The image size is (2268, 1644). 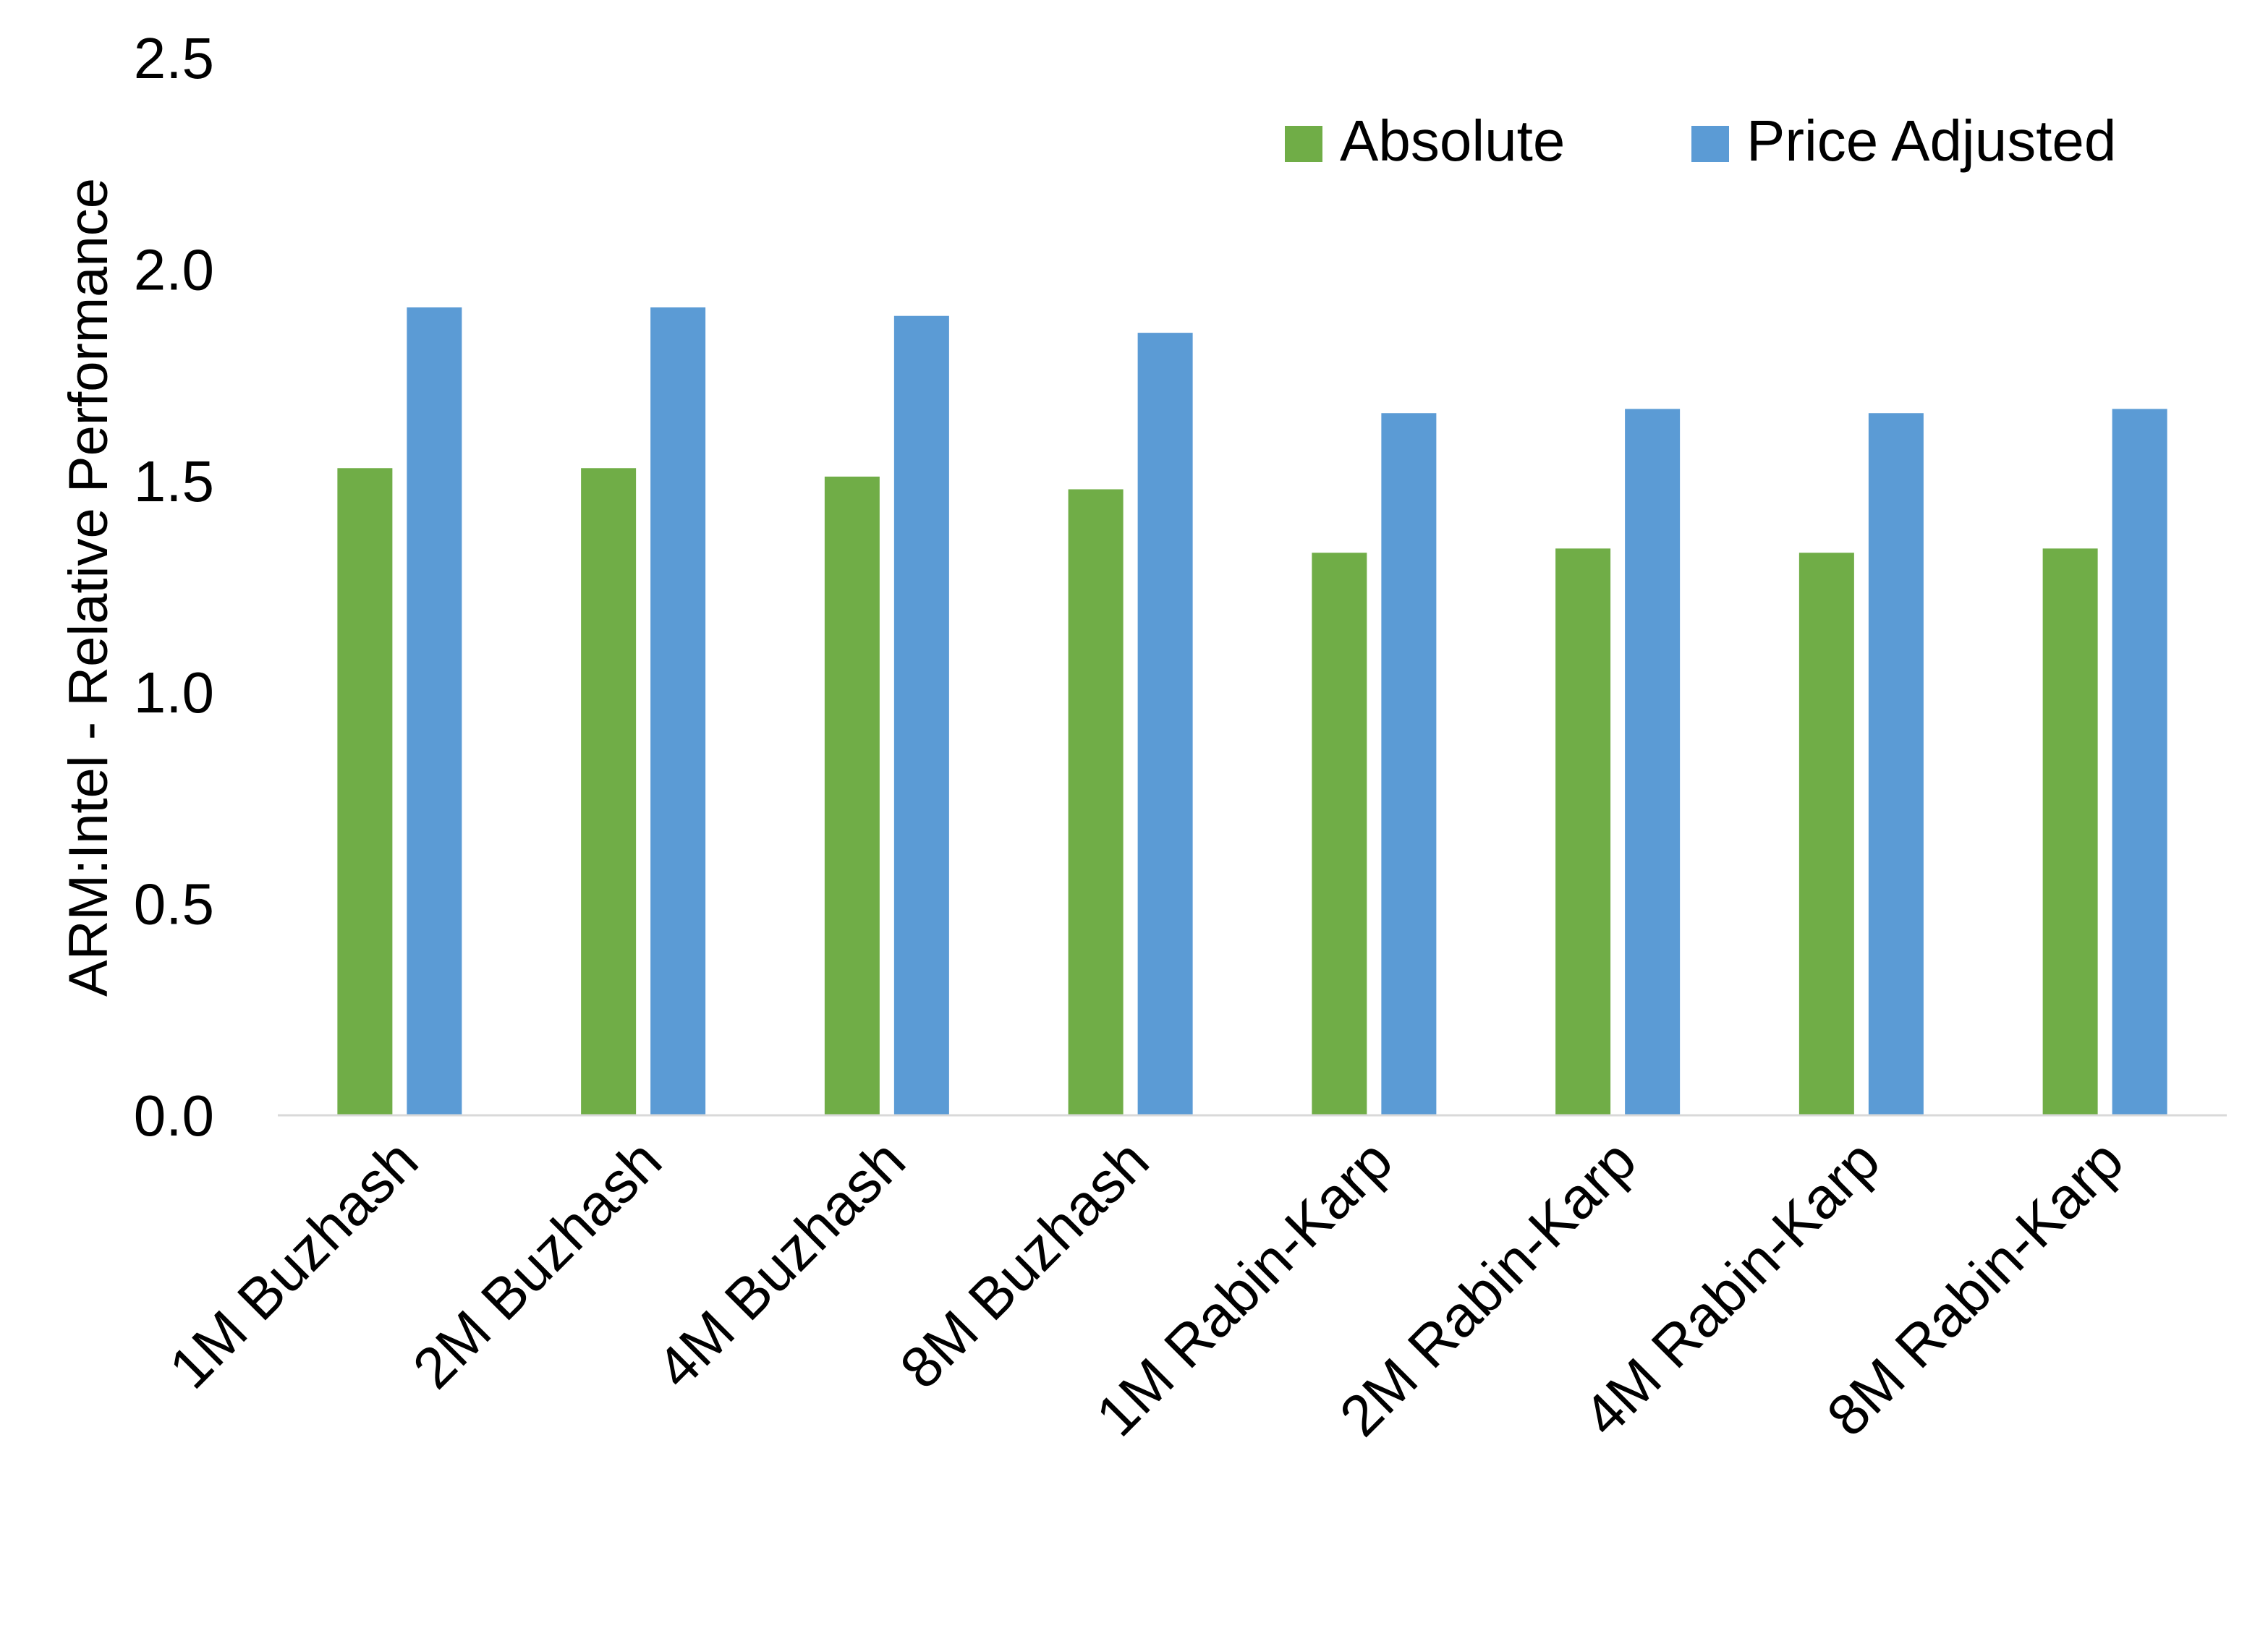 What do you see at coordinates (293, 1264) in the screenshot?
I see `x-tick-label: 1M Buzhash` at bounding box center [293, 1264].